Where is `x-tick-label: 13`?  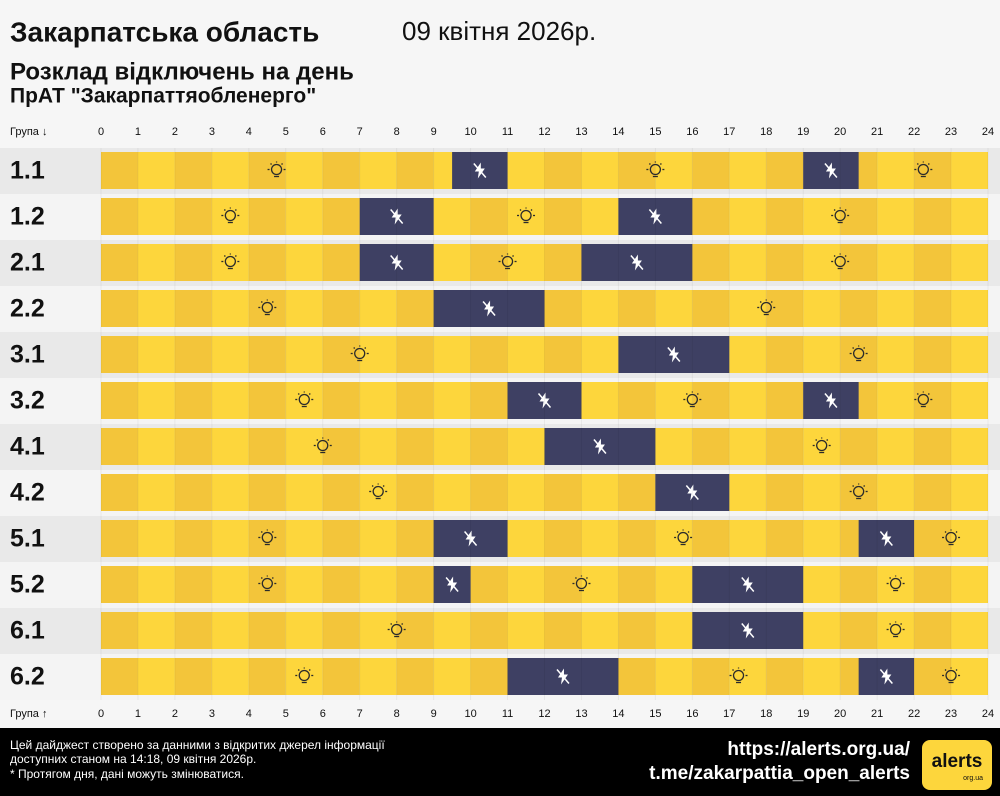 x-tick-label: 13 is located at coordinates (581, 132).